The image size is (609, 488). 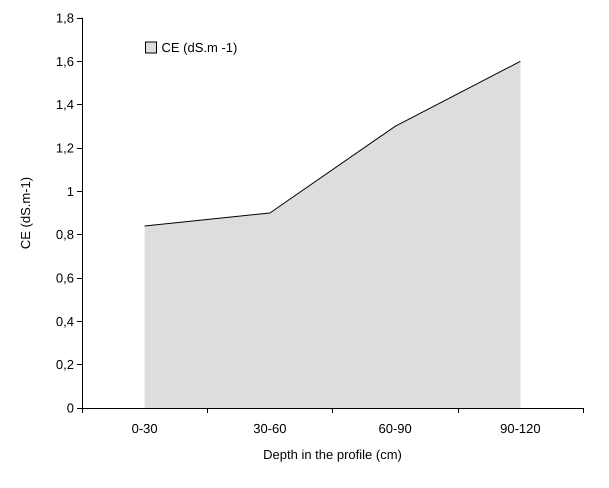 I want to click on y-tick-label: 1,2, so click(x=65, y=148).